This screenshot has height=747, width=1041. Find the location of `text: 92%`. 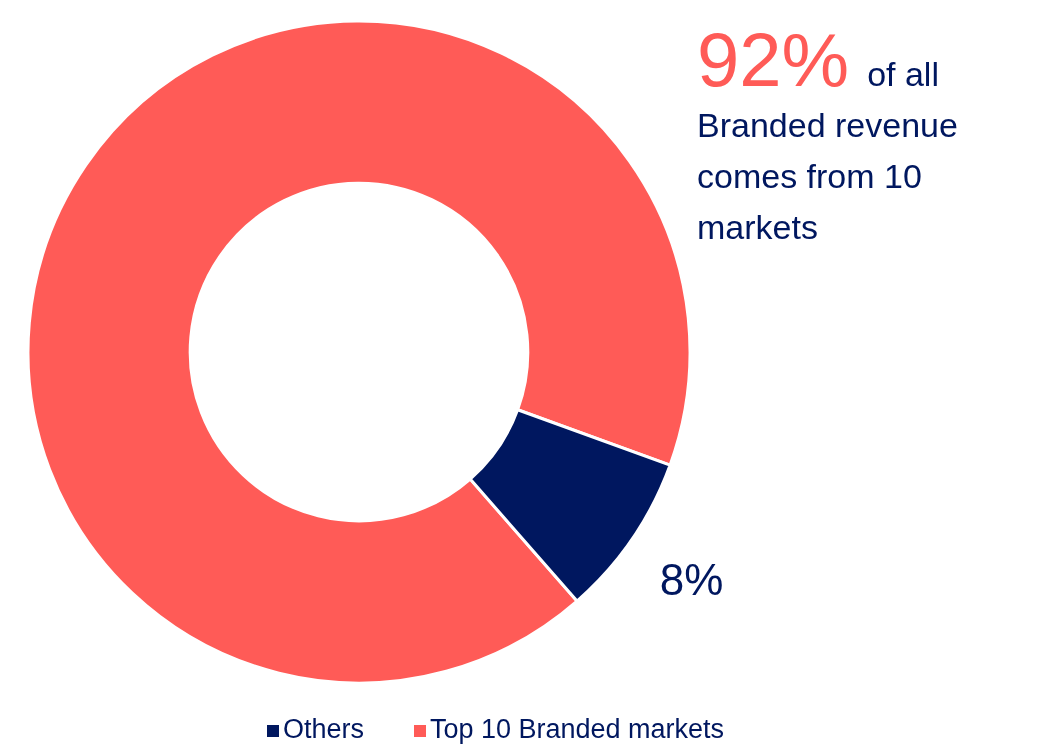

text: 92% is located at coordinates (773, 59).